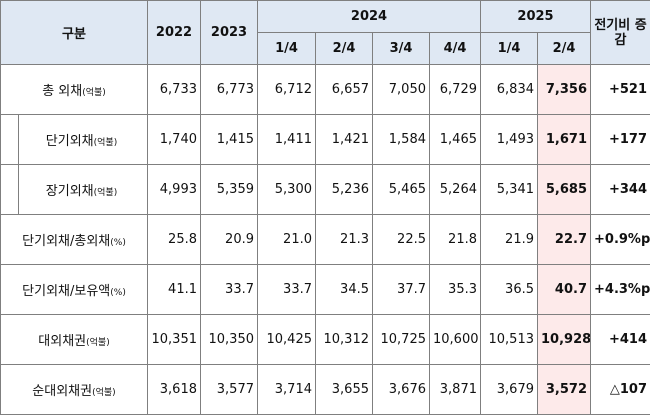  What do you see at coordinates (509, 240) in the screenshot?
I see `value-cell: 21.9` at bounding box center [509, 240].